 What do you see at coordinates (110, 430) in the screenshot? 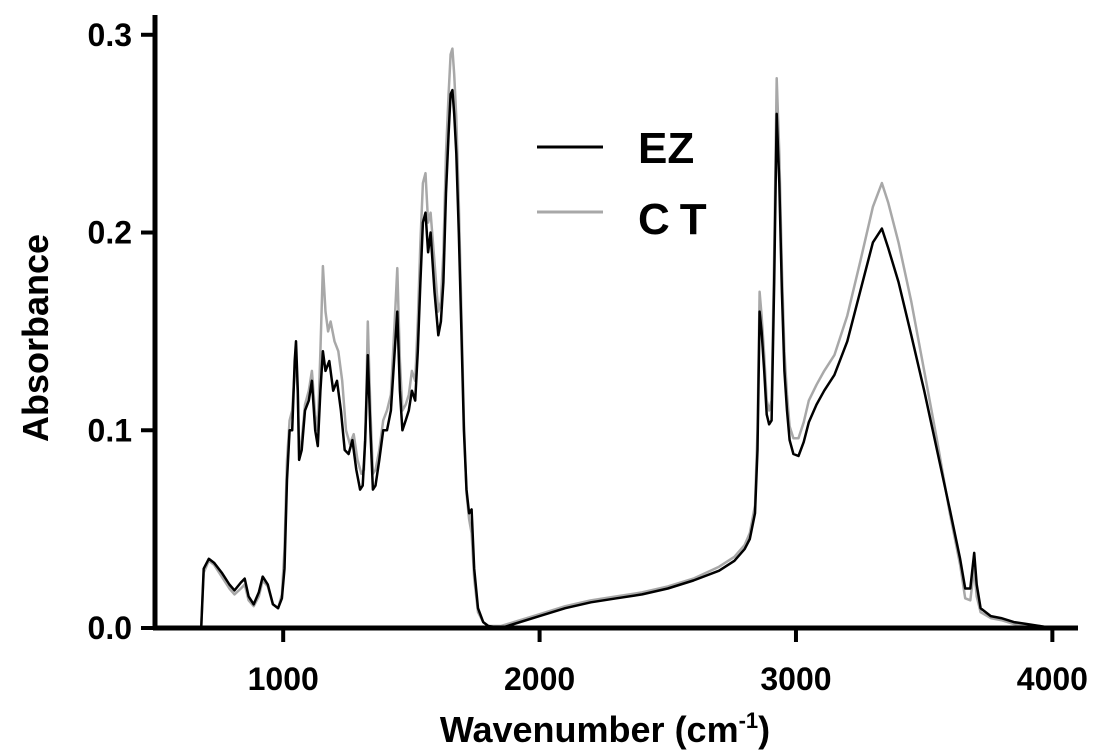
I see `y-tick-label: 0.1` at bounding box center [110, 430].